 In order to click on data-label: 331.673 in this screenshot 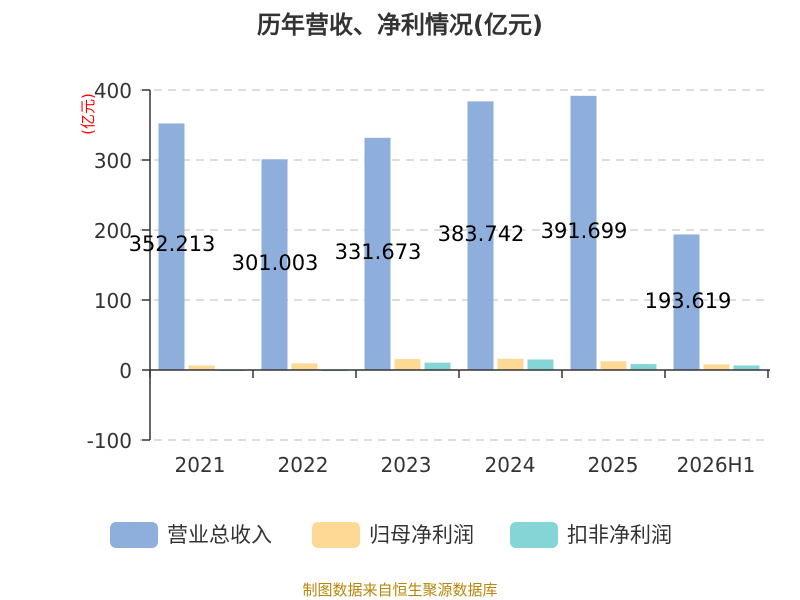, I will do `click(378, 252)`.